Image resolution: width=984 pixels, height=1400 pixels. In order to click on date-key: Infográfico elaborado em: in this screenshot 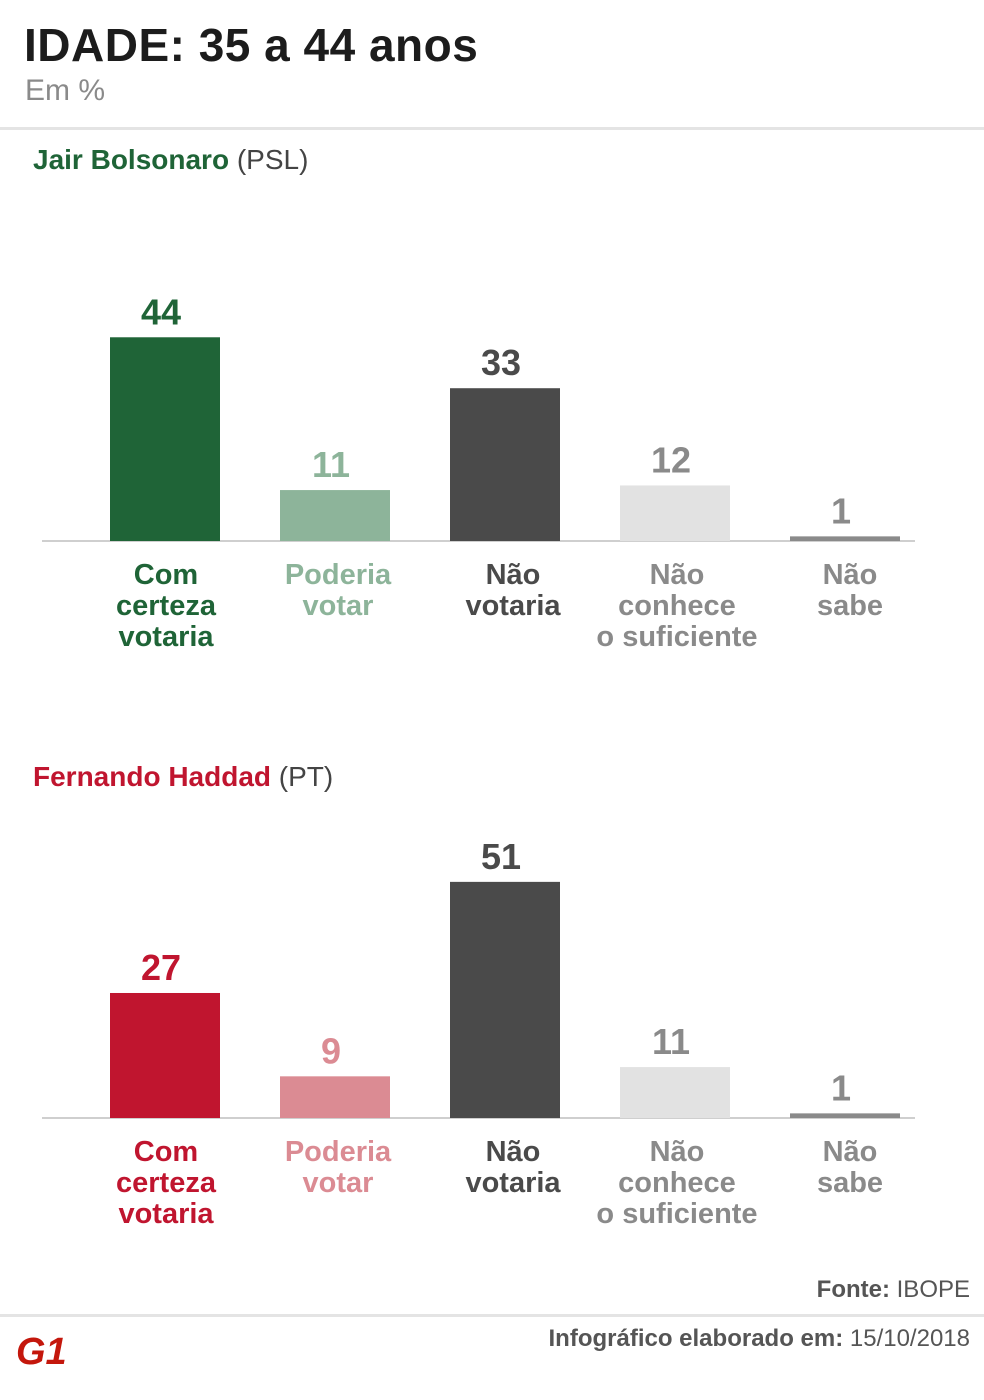, I will do `click(696, 1338)`.